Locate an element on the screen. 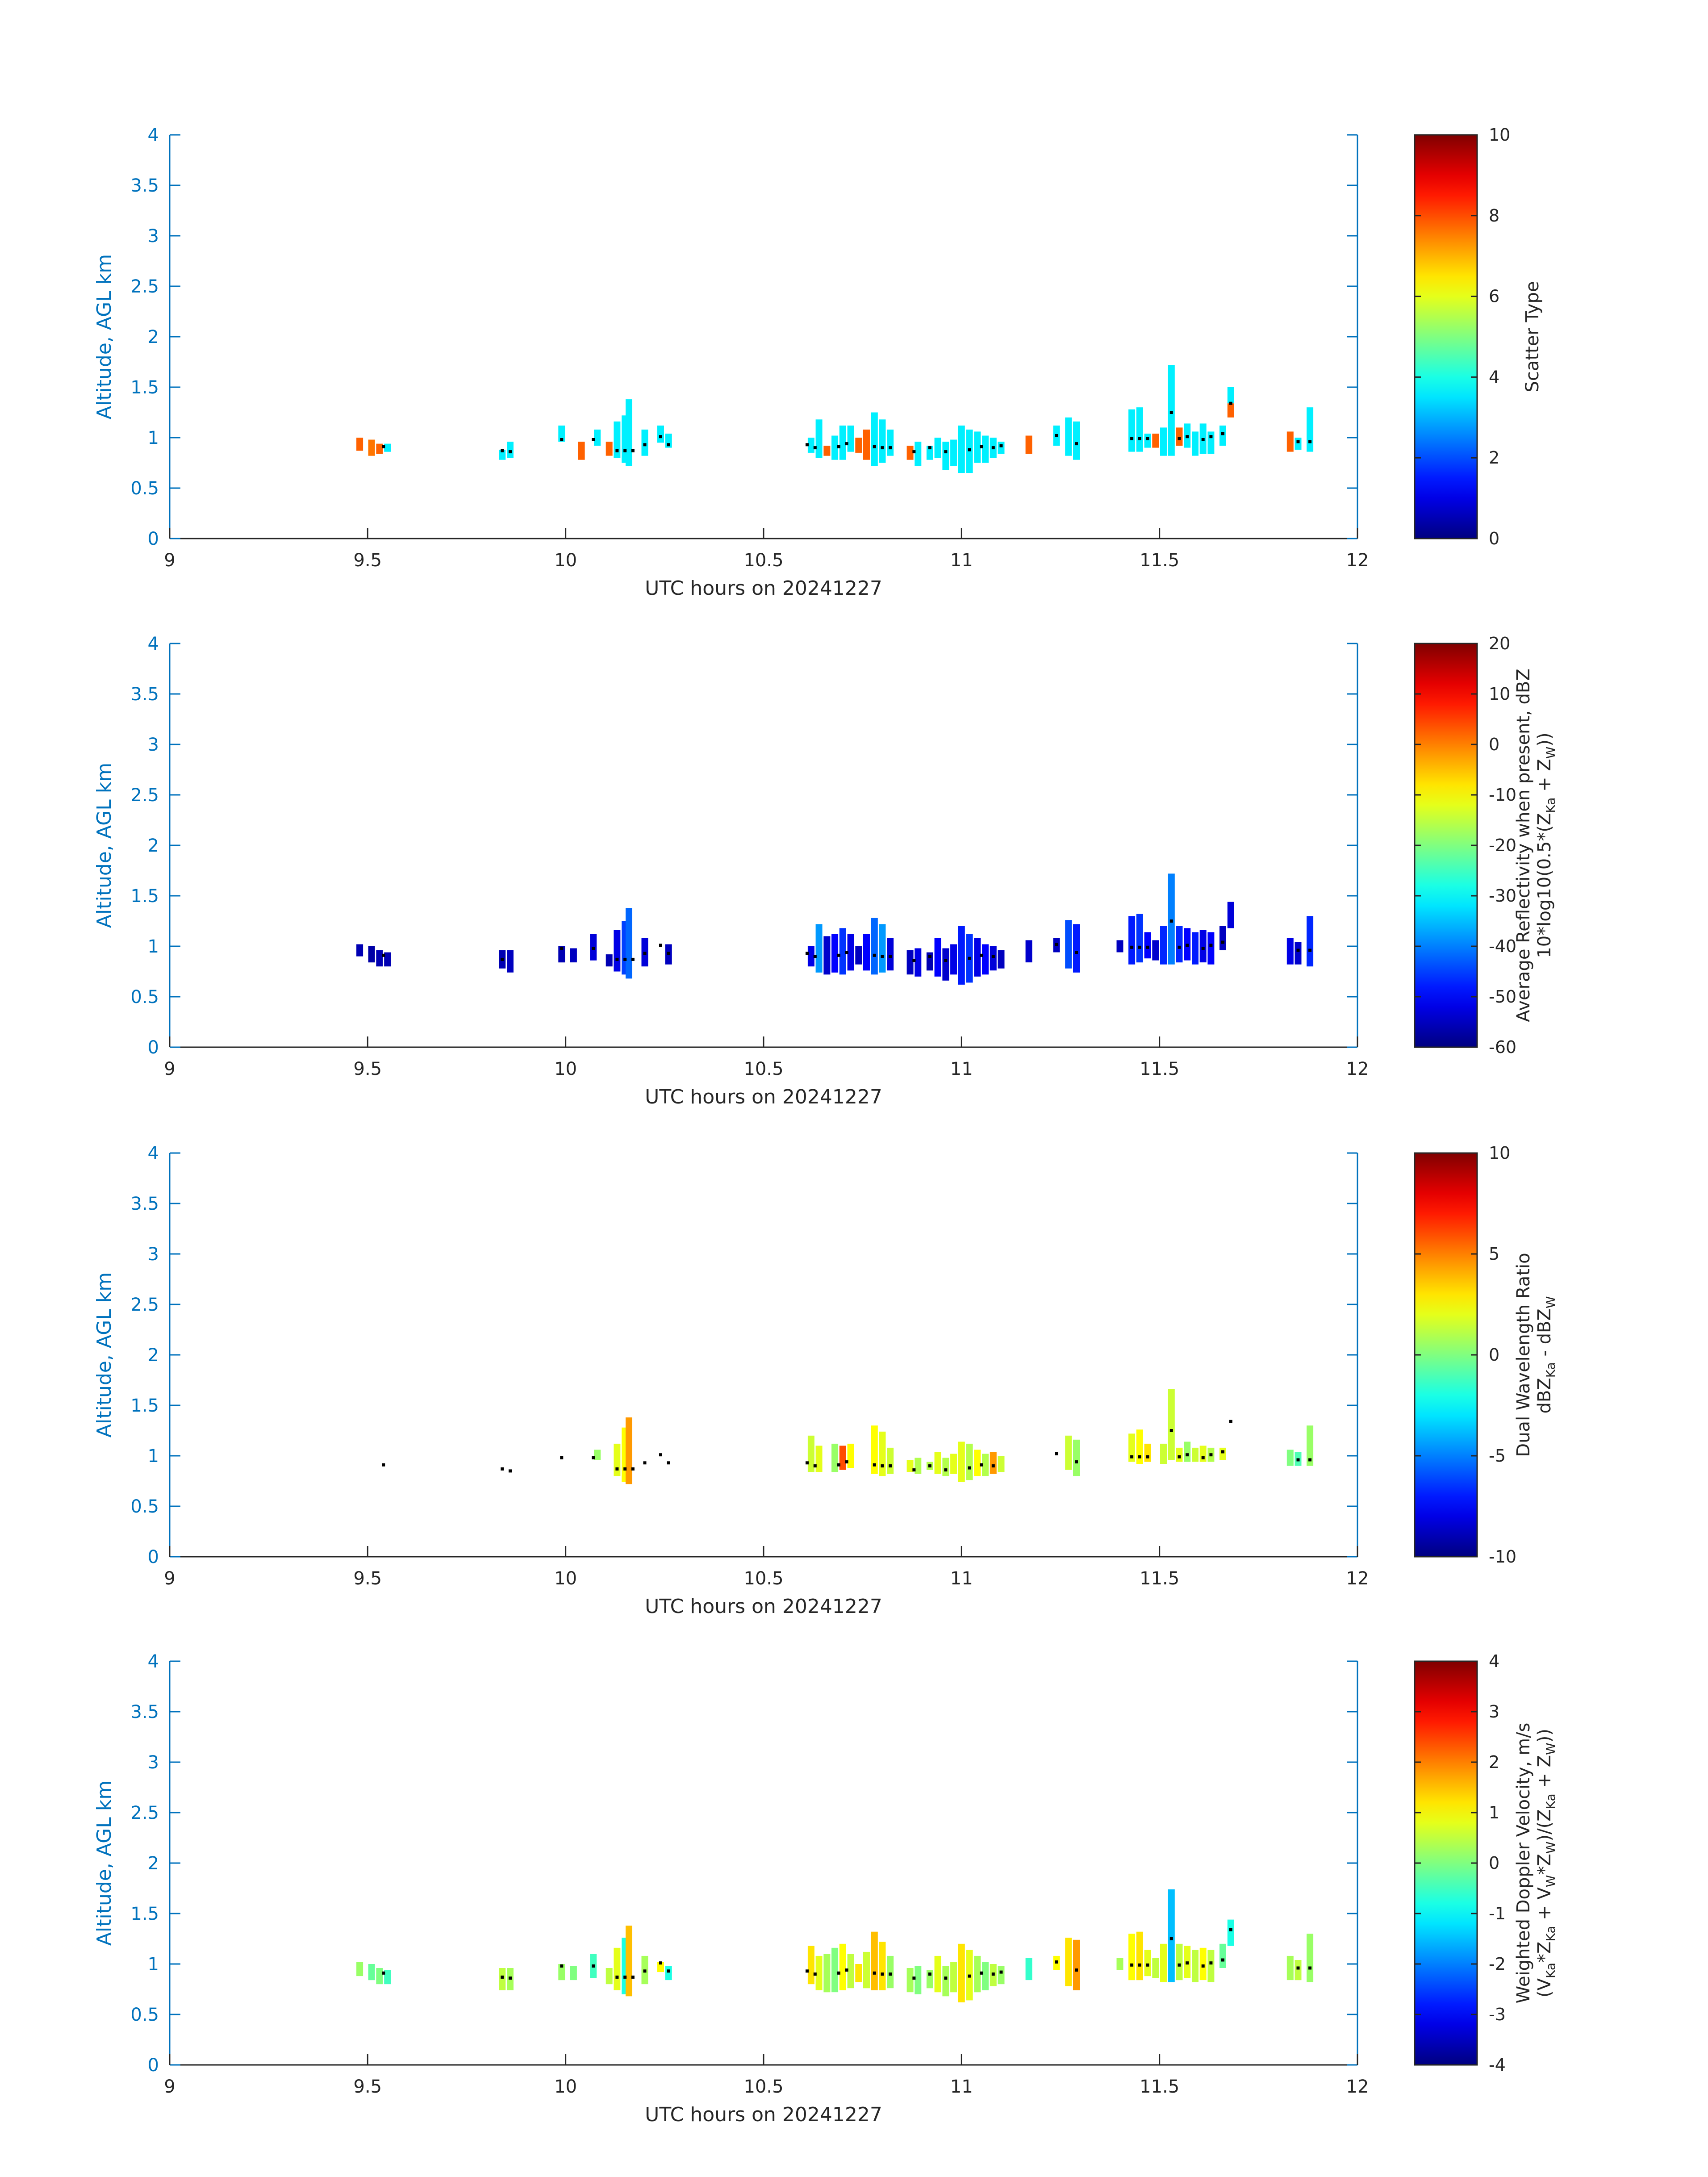 This screenshot has width=1708, height=2177. label-text: 10*log10(0.5*(Z is located at coordinates (1544, 885).